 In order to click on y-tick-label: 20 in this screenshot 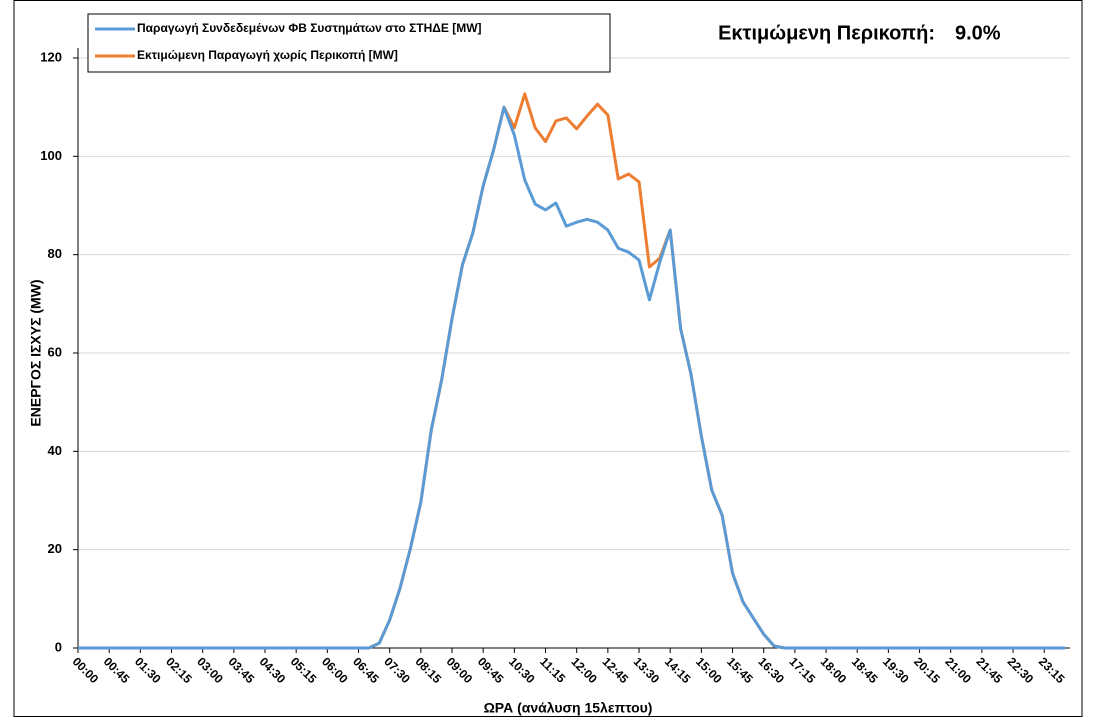, I will do `click(55, 548)`.